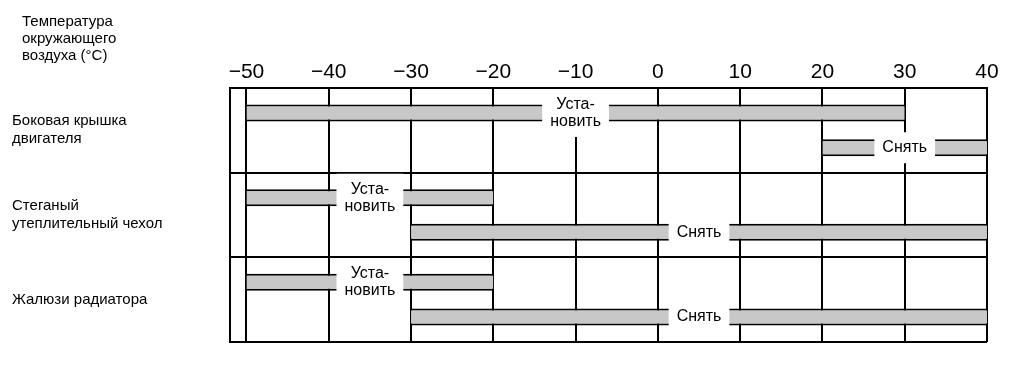 Image resolution: width=1019 pixels, height=386 pixels. What do you see at coordinates (822, 71) in the screenshot?
I see `x-tick-label: 20` at bounding box center [822, 71].